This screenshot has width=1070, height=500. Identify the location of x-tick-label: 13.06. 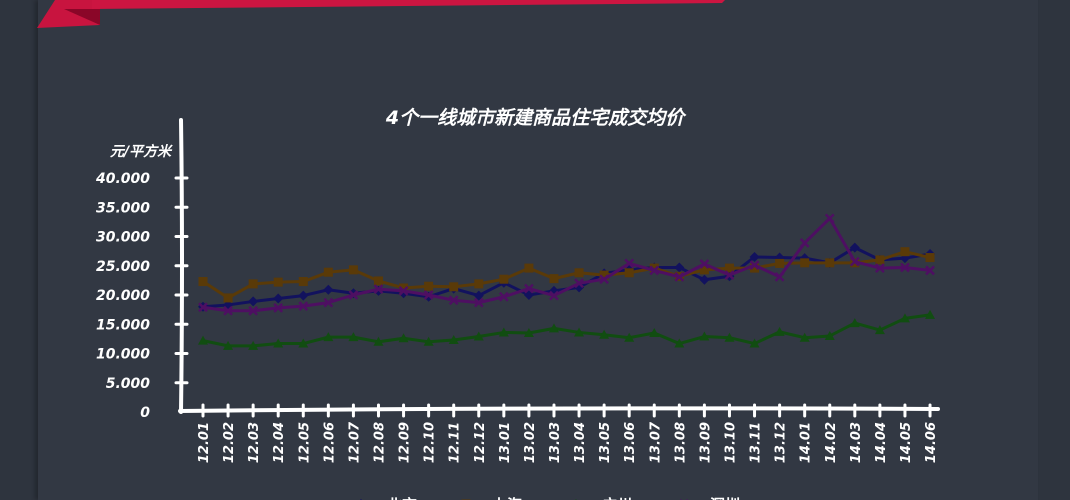
(630, 442).